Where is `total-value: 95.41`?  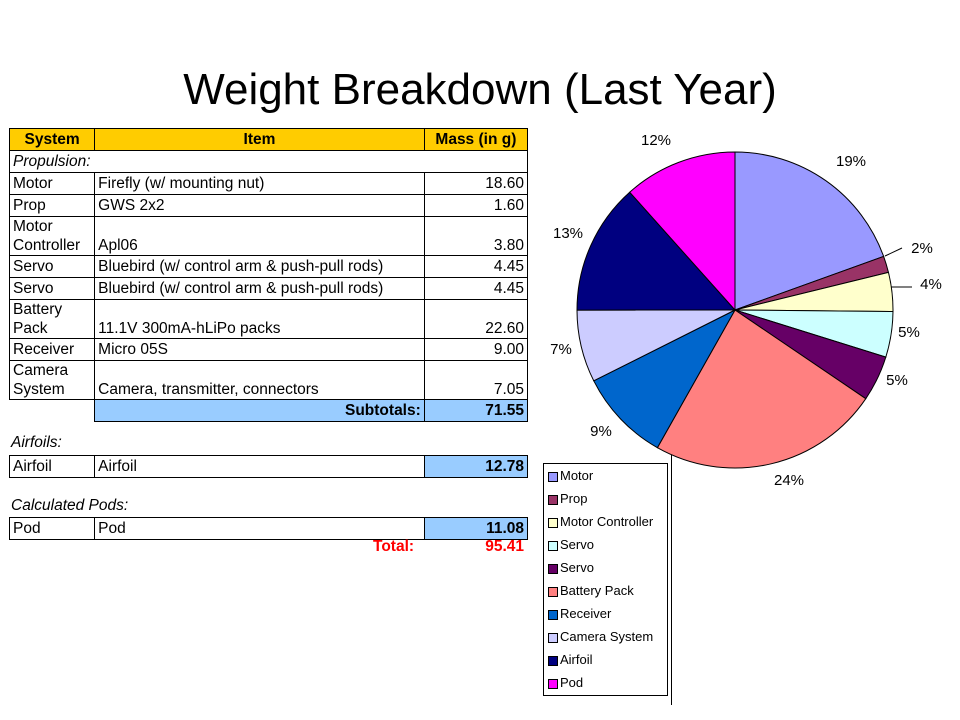 total-value: 95.41 is located at coordinates (504, 546).